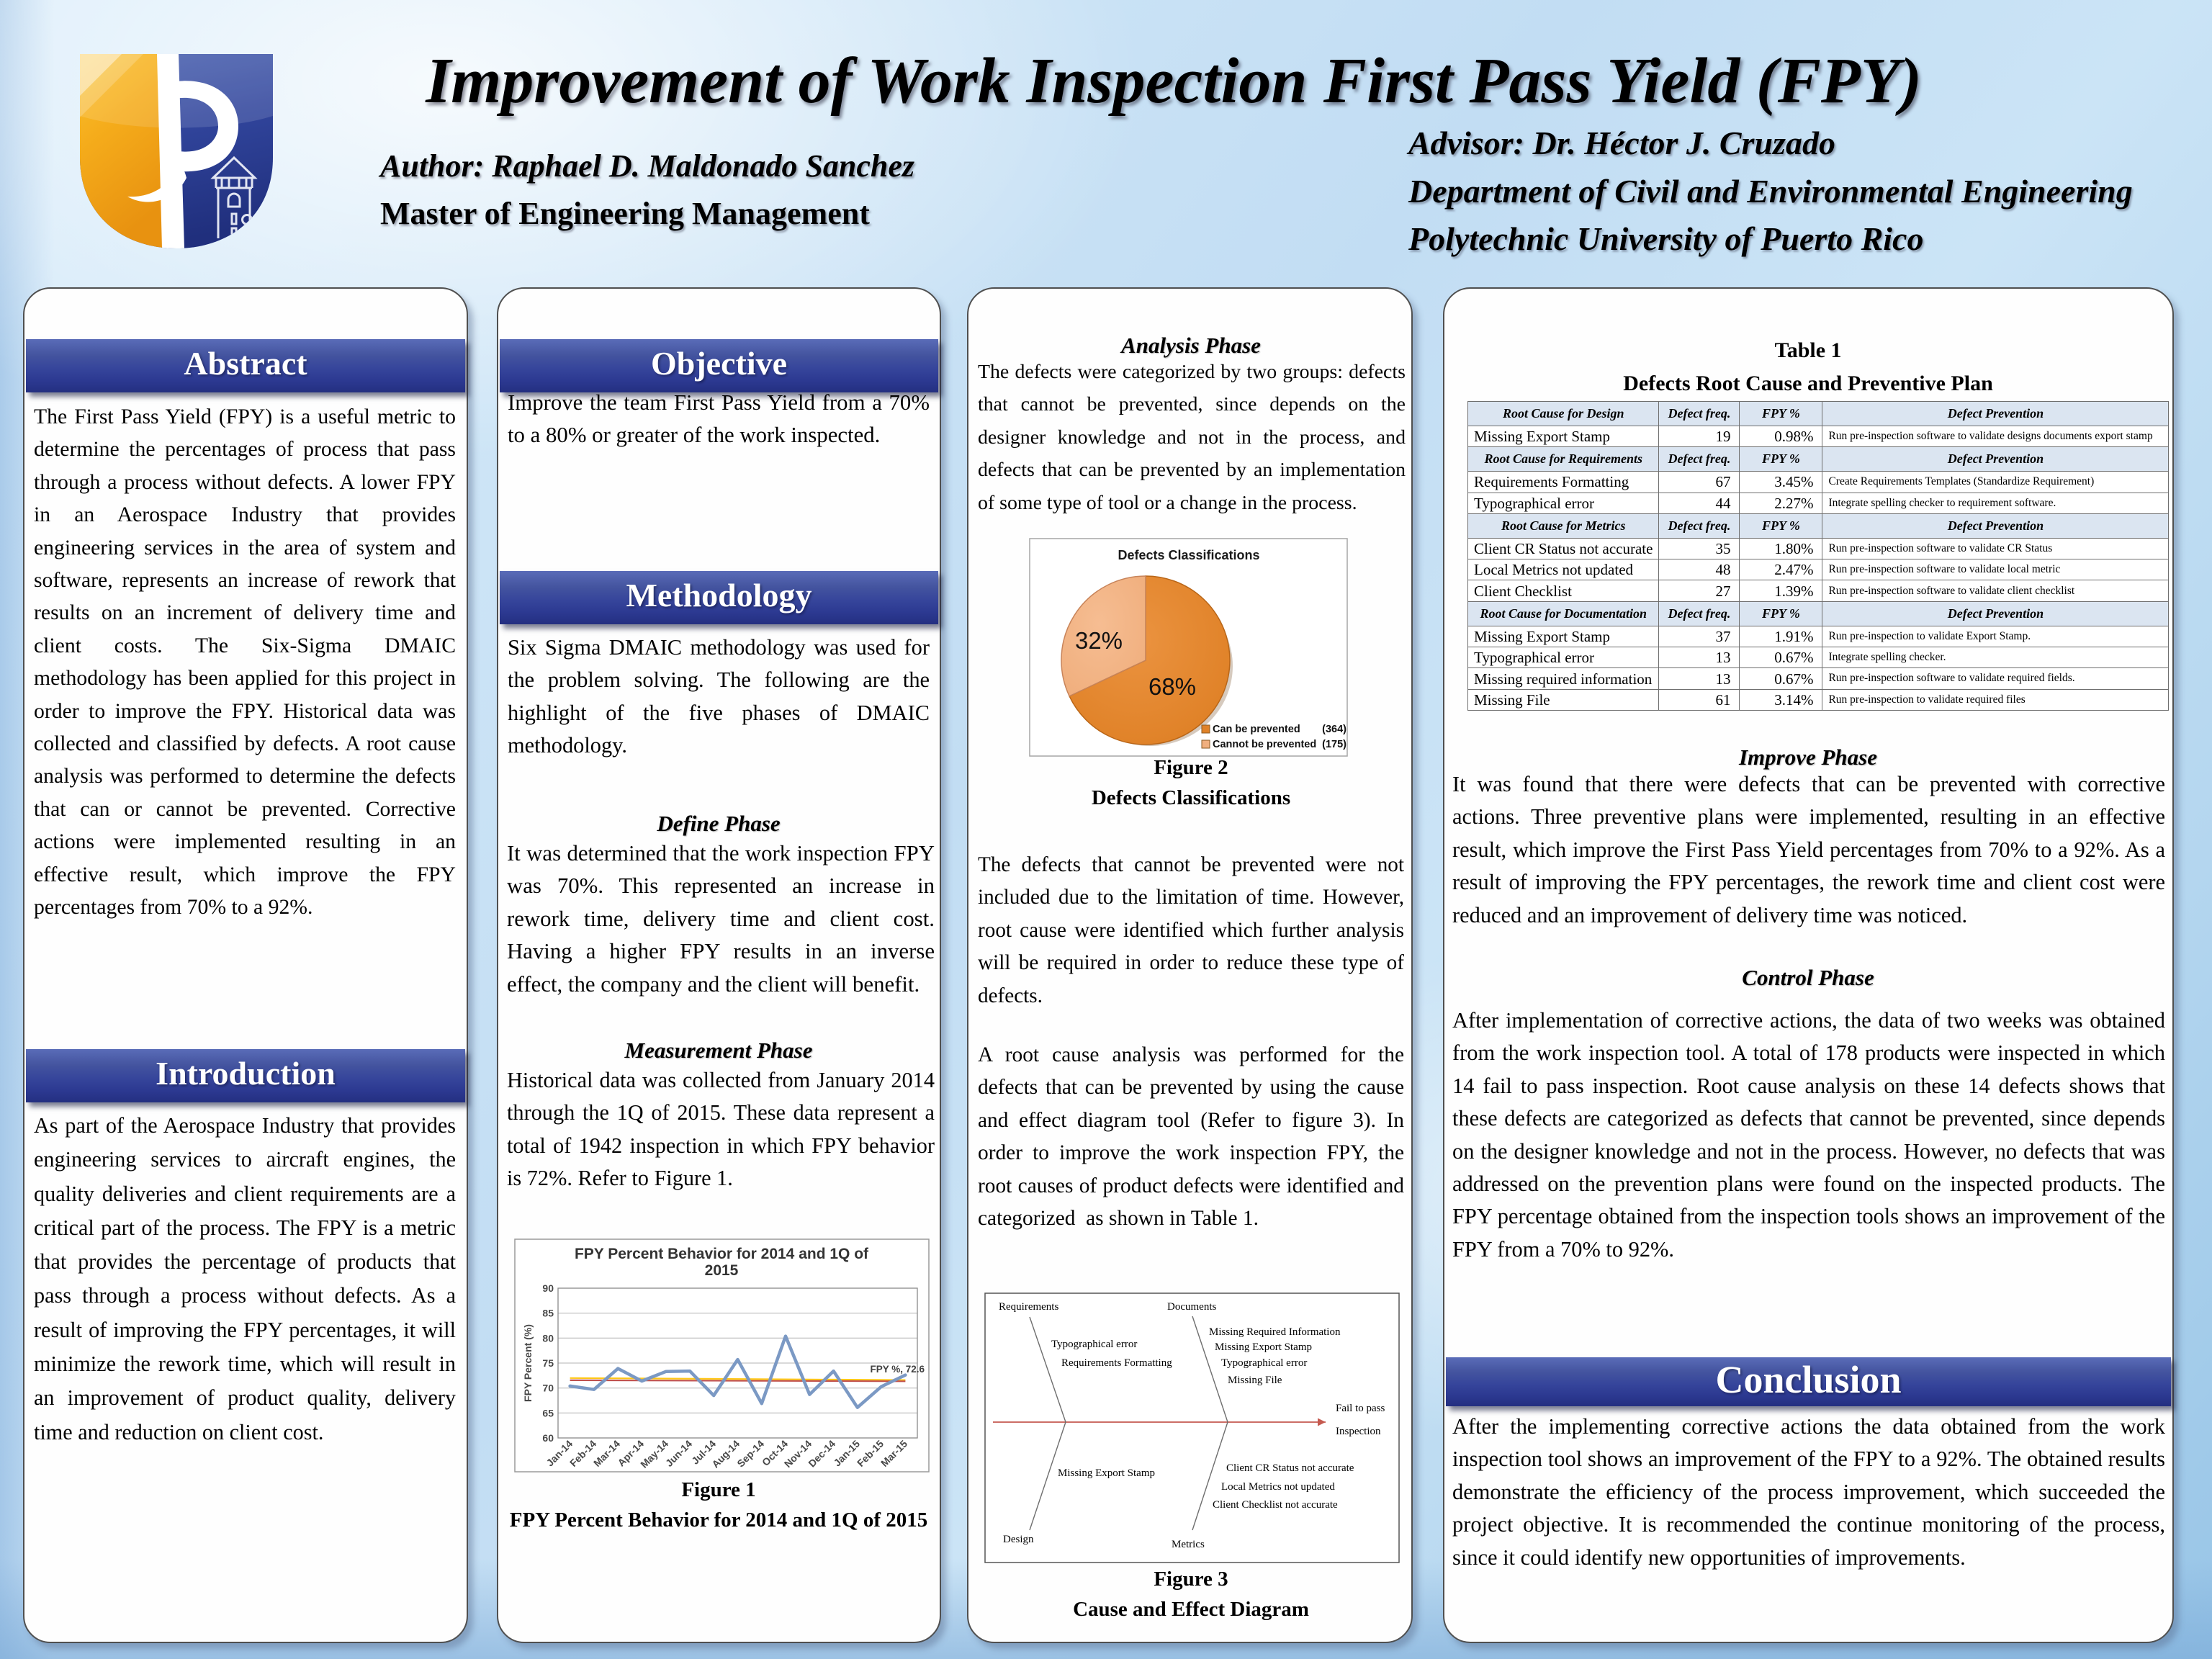 The height and width of the screenshot is (1659, 2212). I want to click on svg-text: 90, so click(548, 1288).